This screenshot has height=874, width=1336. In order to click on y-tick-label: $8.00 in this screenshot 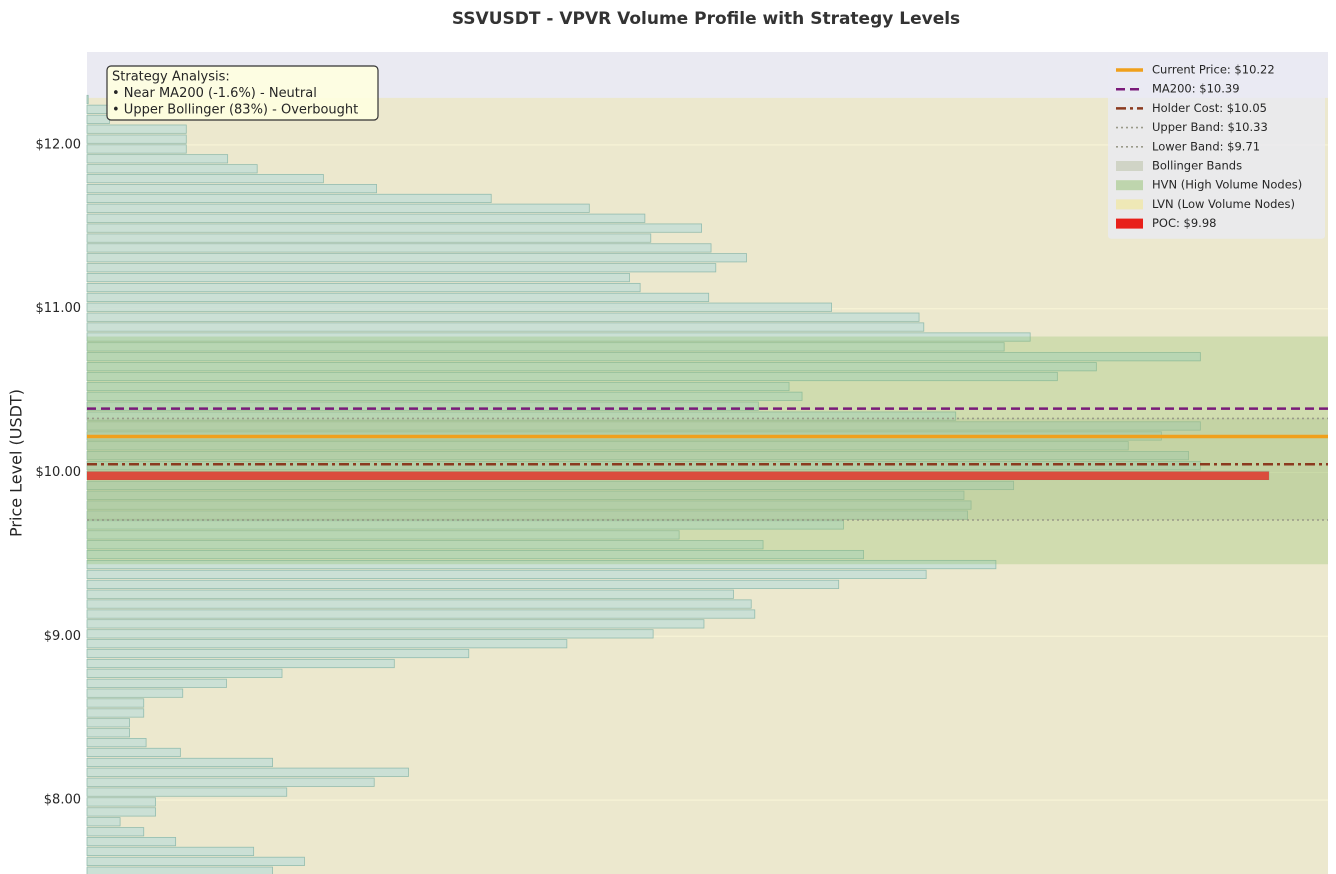, I will do `click(62, 800)`.